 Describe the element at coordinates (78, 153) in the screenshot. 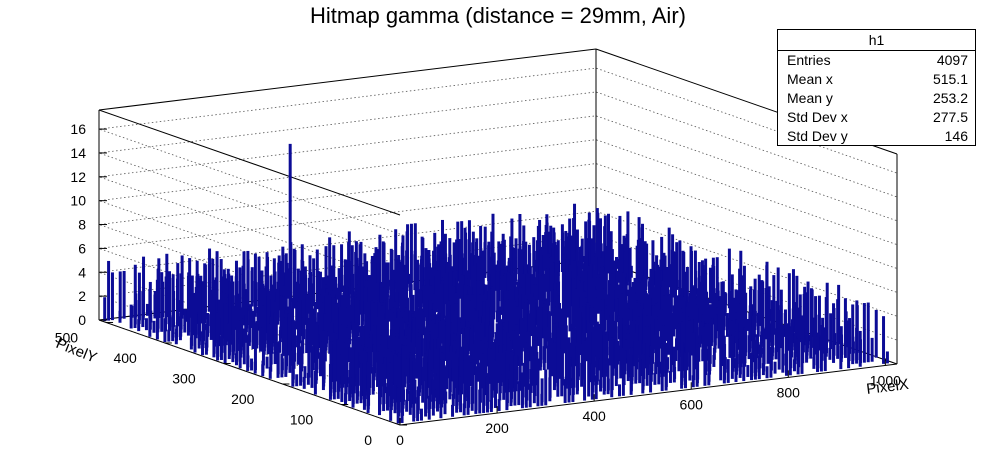

I see `z-tick-label: 14` at that location.